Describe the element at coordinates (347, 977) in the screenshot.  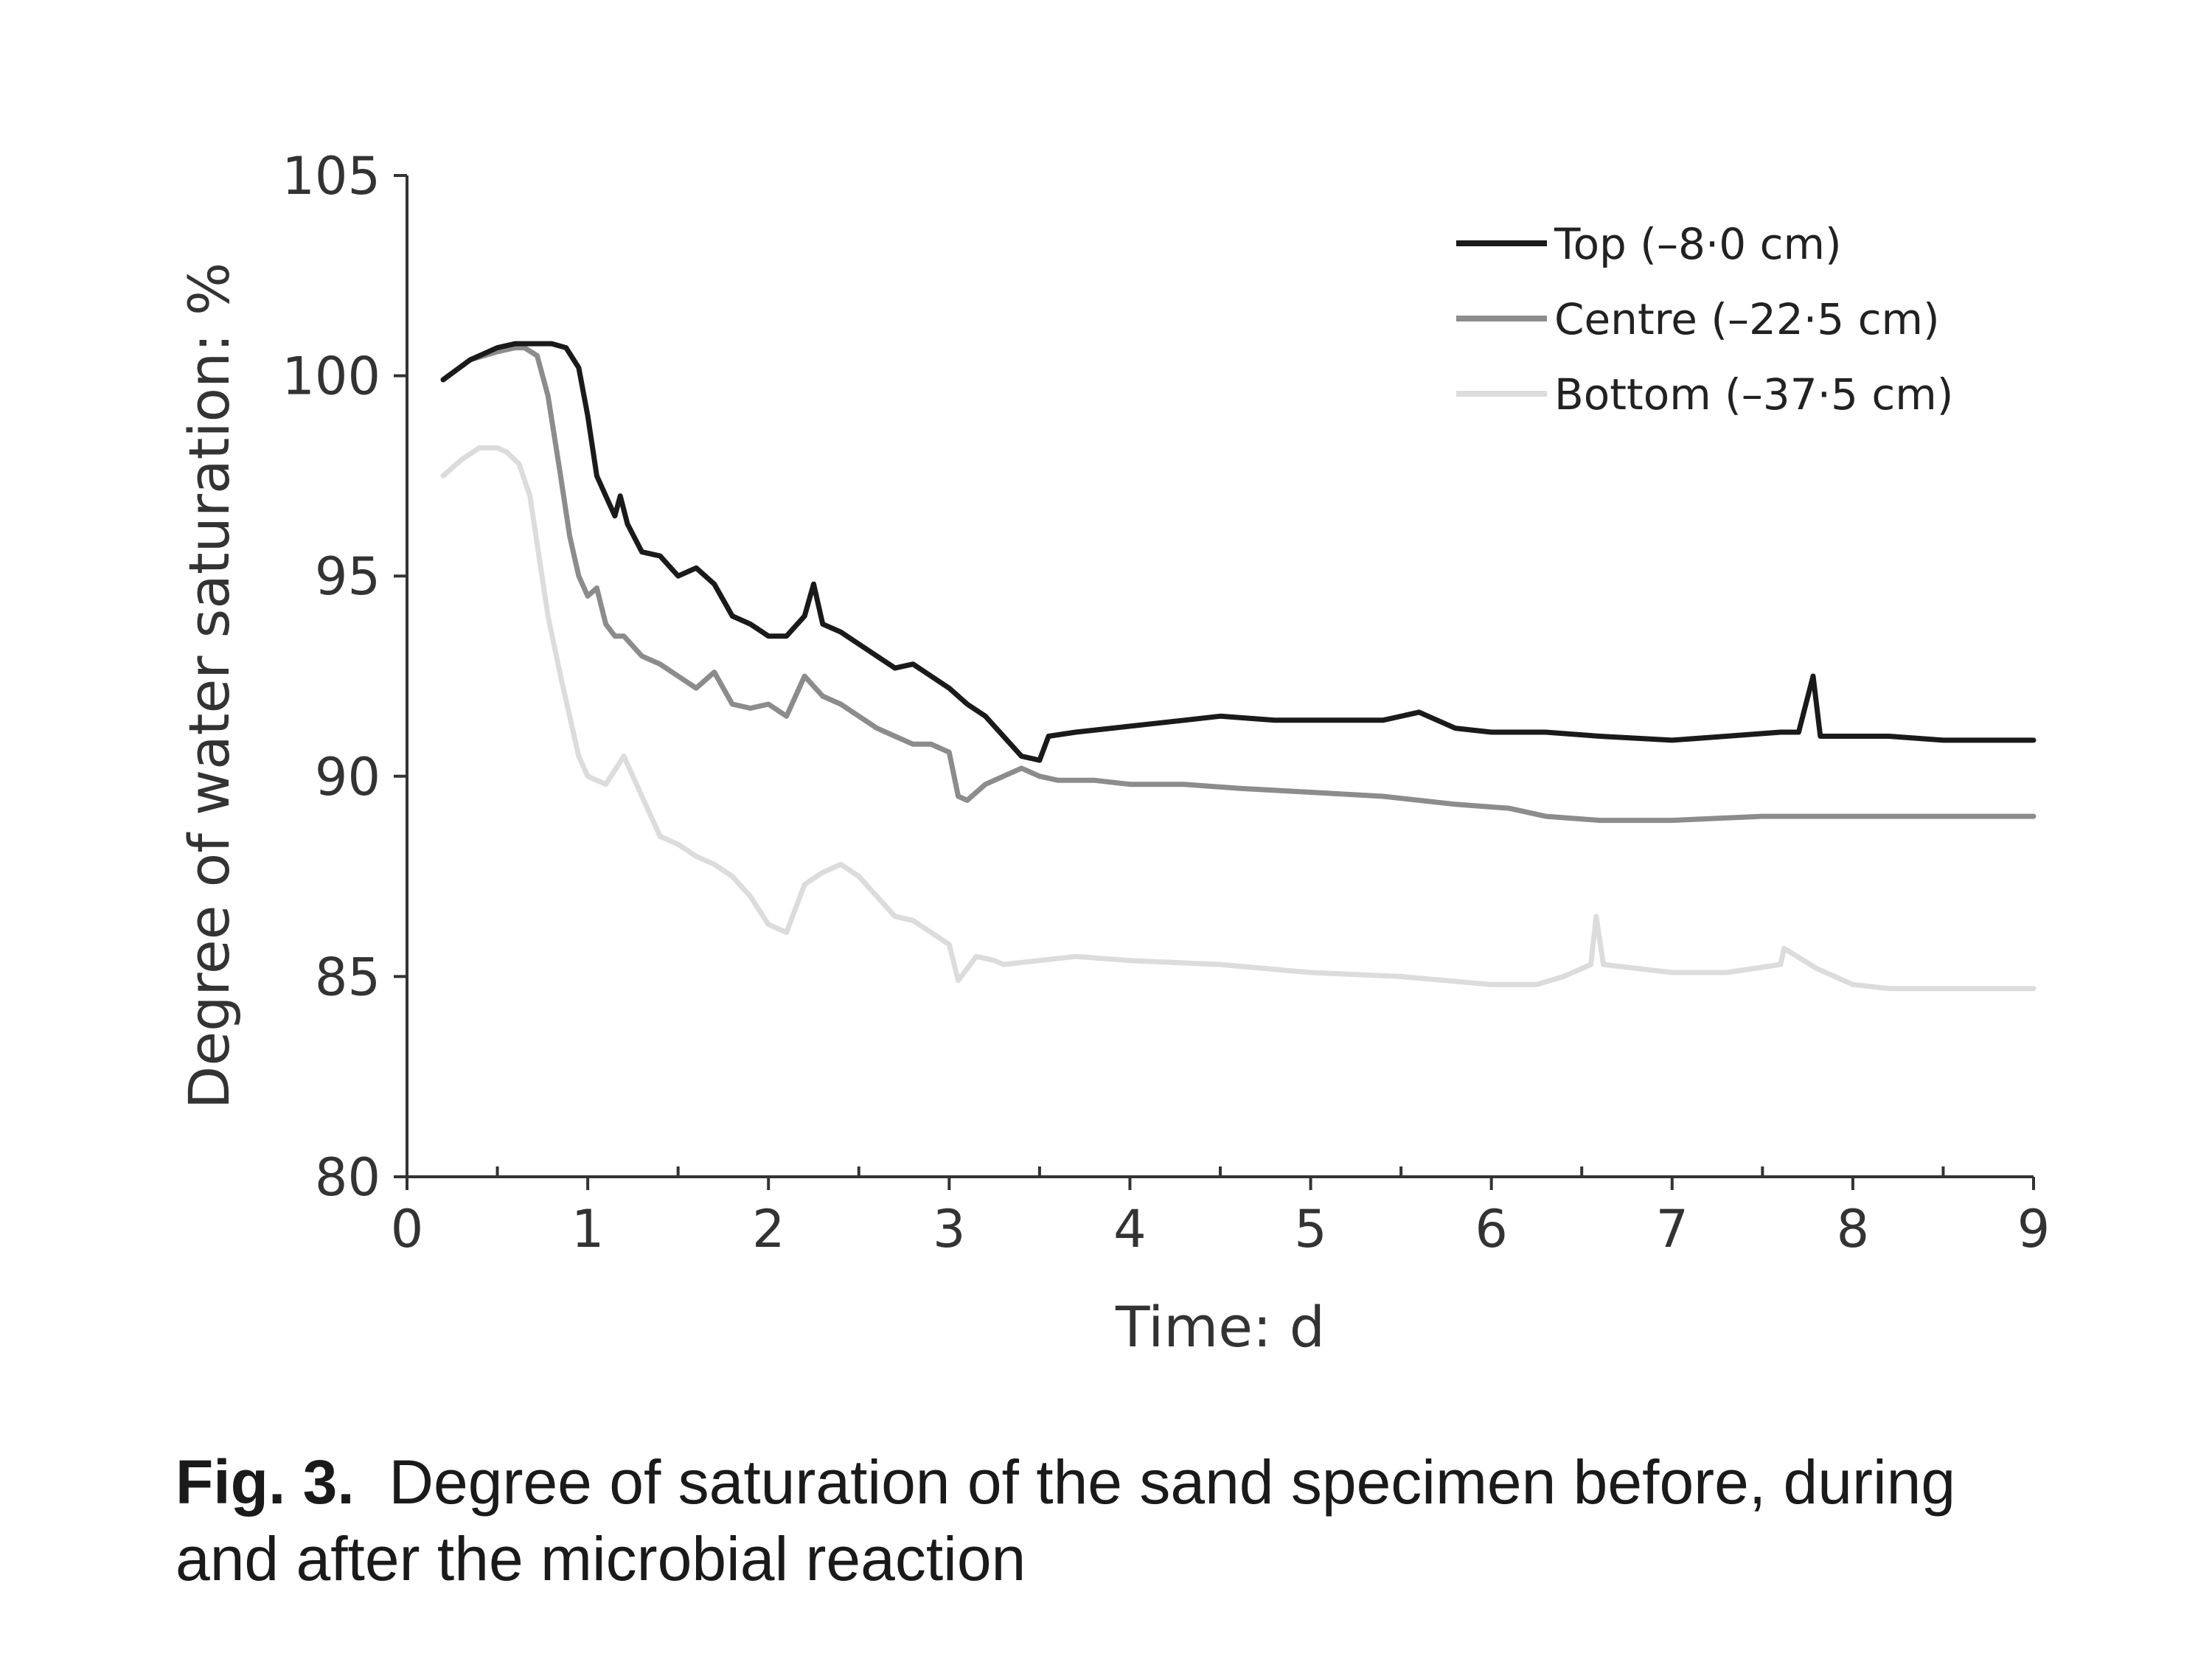
I see `y-tick-label: 85` at that location.